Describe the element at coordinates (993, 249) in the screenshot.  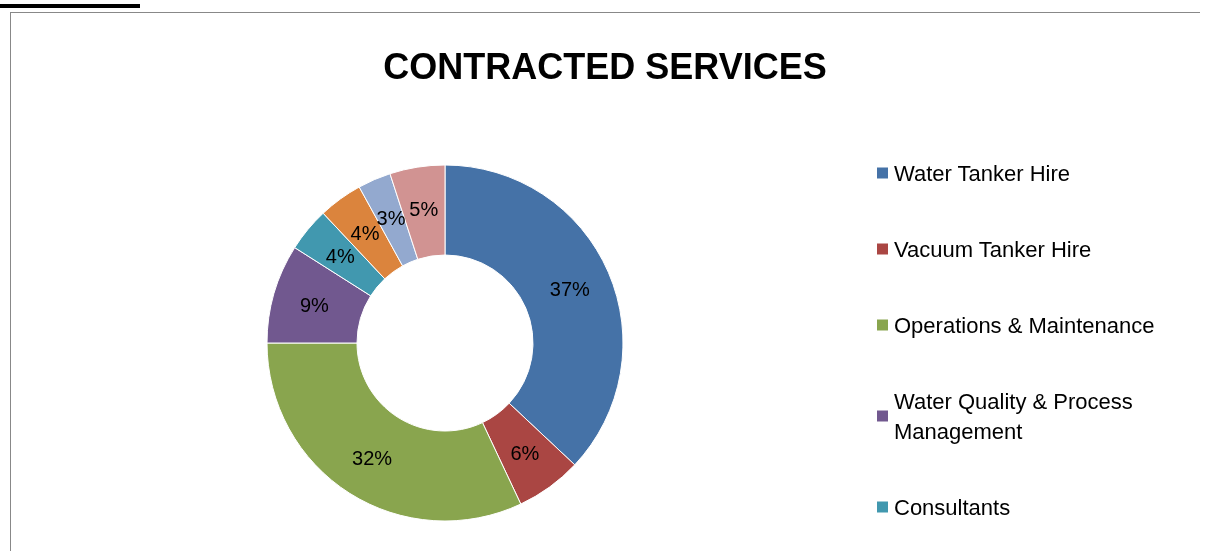
I see `legend-label: Vacuum Tanker Hire` at that location.